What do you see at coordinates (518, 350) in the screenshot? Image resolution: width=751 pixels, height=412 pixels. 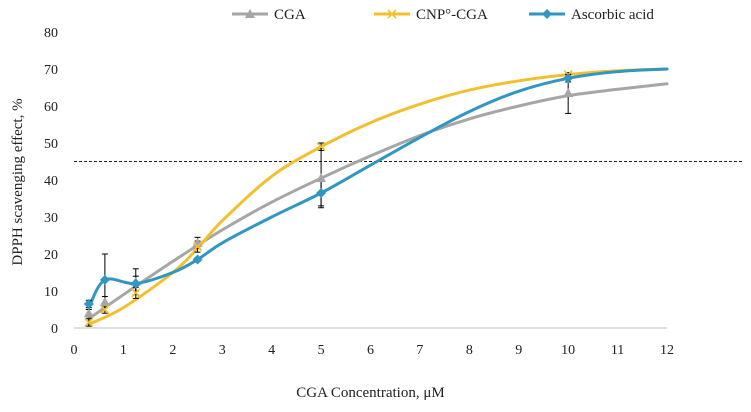 I see `x-tick-label: 9` at bounding box center [518, 350].